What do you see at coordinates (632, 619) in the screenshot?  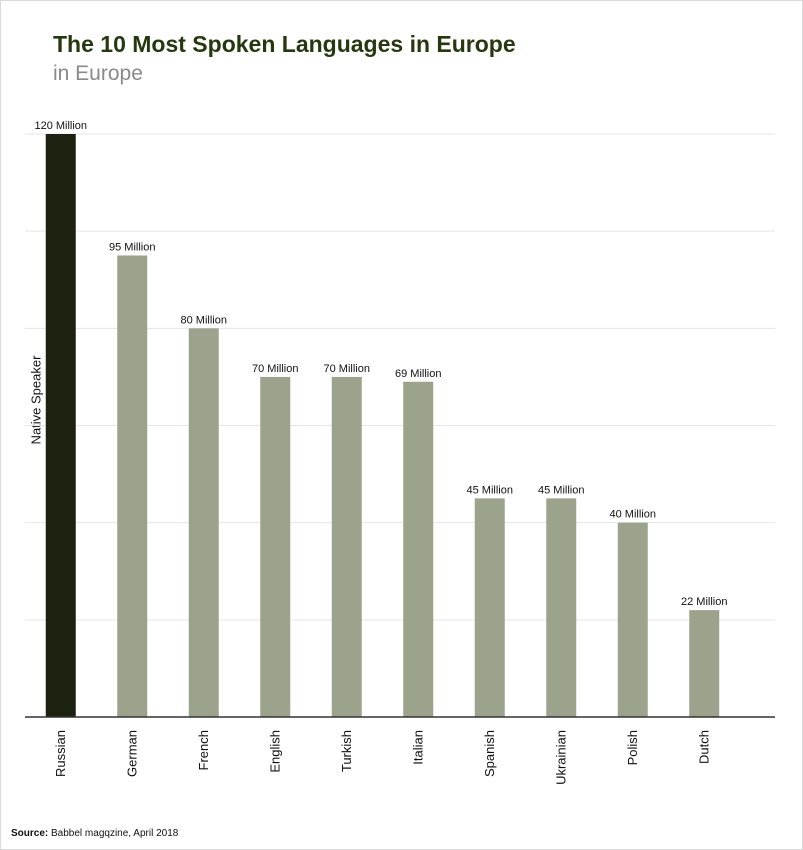 I see `bar-polish` at bounding box center [632, 619].